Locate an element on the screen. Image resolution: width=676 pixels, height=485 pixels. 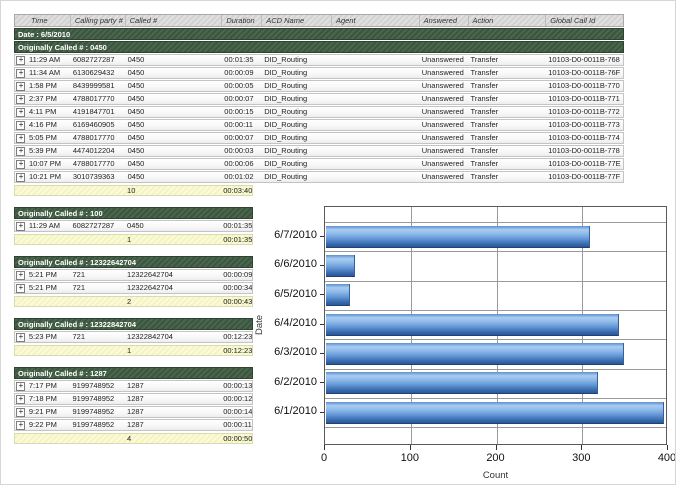
call-row: +7:18 PM 9199748952 1287 00:00:12 is located at coordinates (133, 399).